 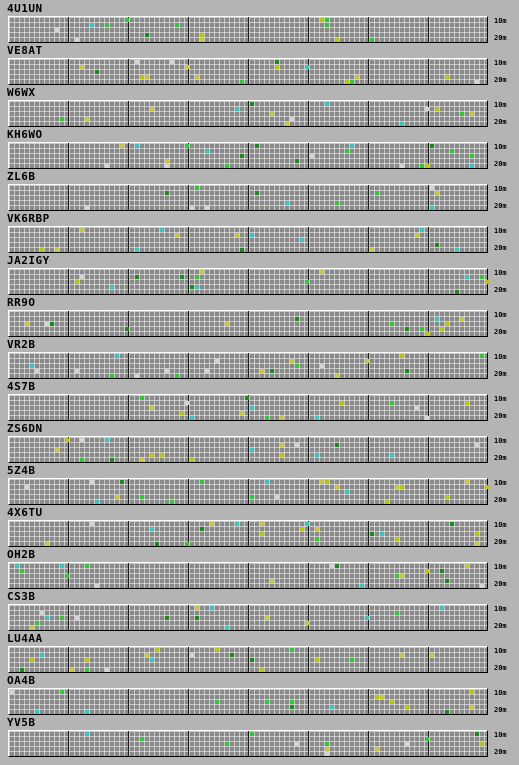 I want to click on station-row: CS3B 10m 20m, so click(x=262, y=611).